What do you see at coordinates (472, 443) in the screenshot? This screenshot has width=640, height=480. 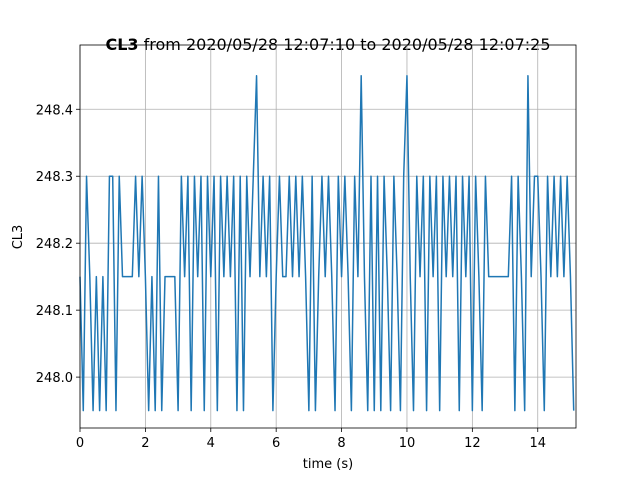 I see `x-tick-label: 12` at bounding box center [472, 443].